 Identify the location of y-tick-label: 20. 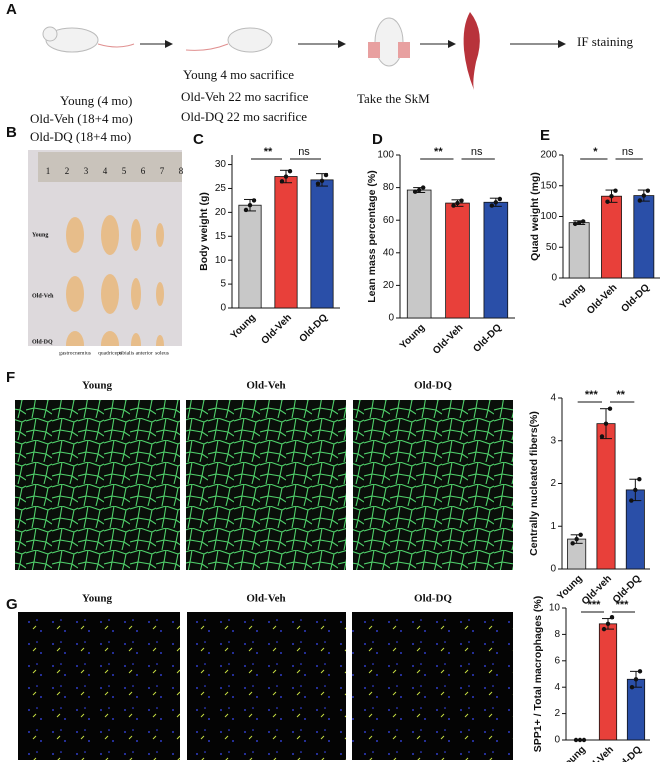
(389, 285).